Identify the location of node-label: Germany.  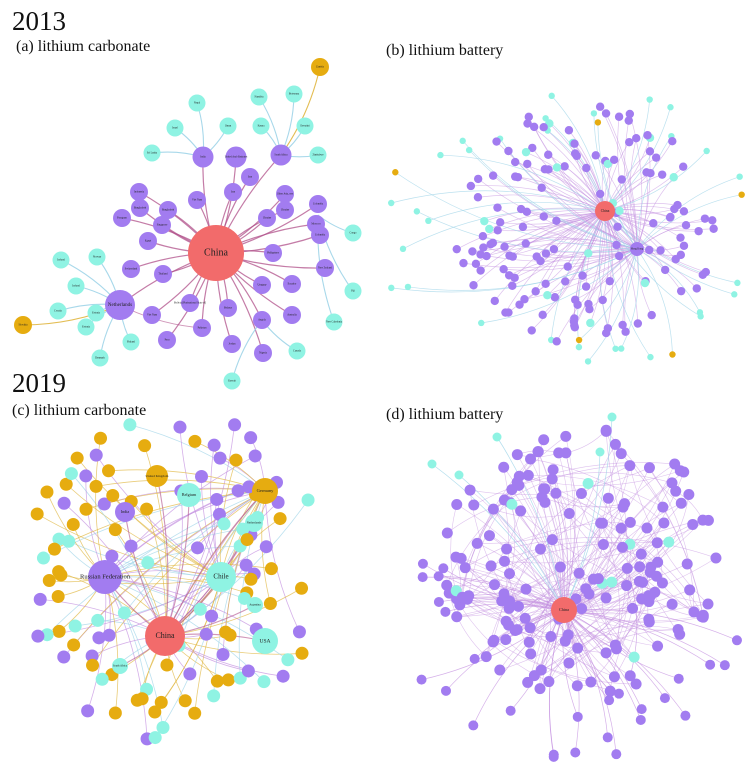
(265, 490).